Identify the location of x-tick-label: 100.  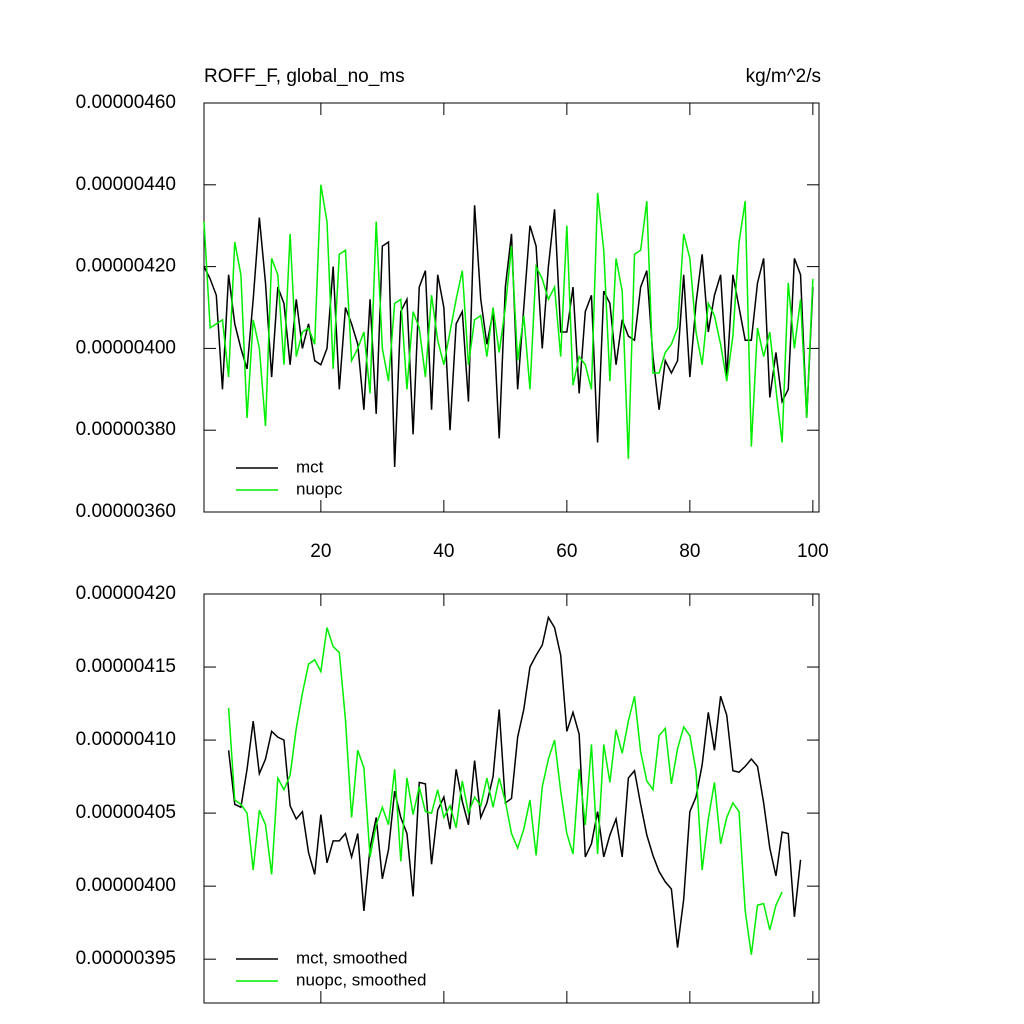
(813, 551).